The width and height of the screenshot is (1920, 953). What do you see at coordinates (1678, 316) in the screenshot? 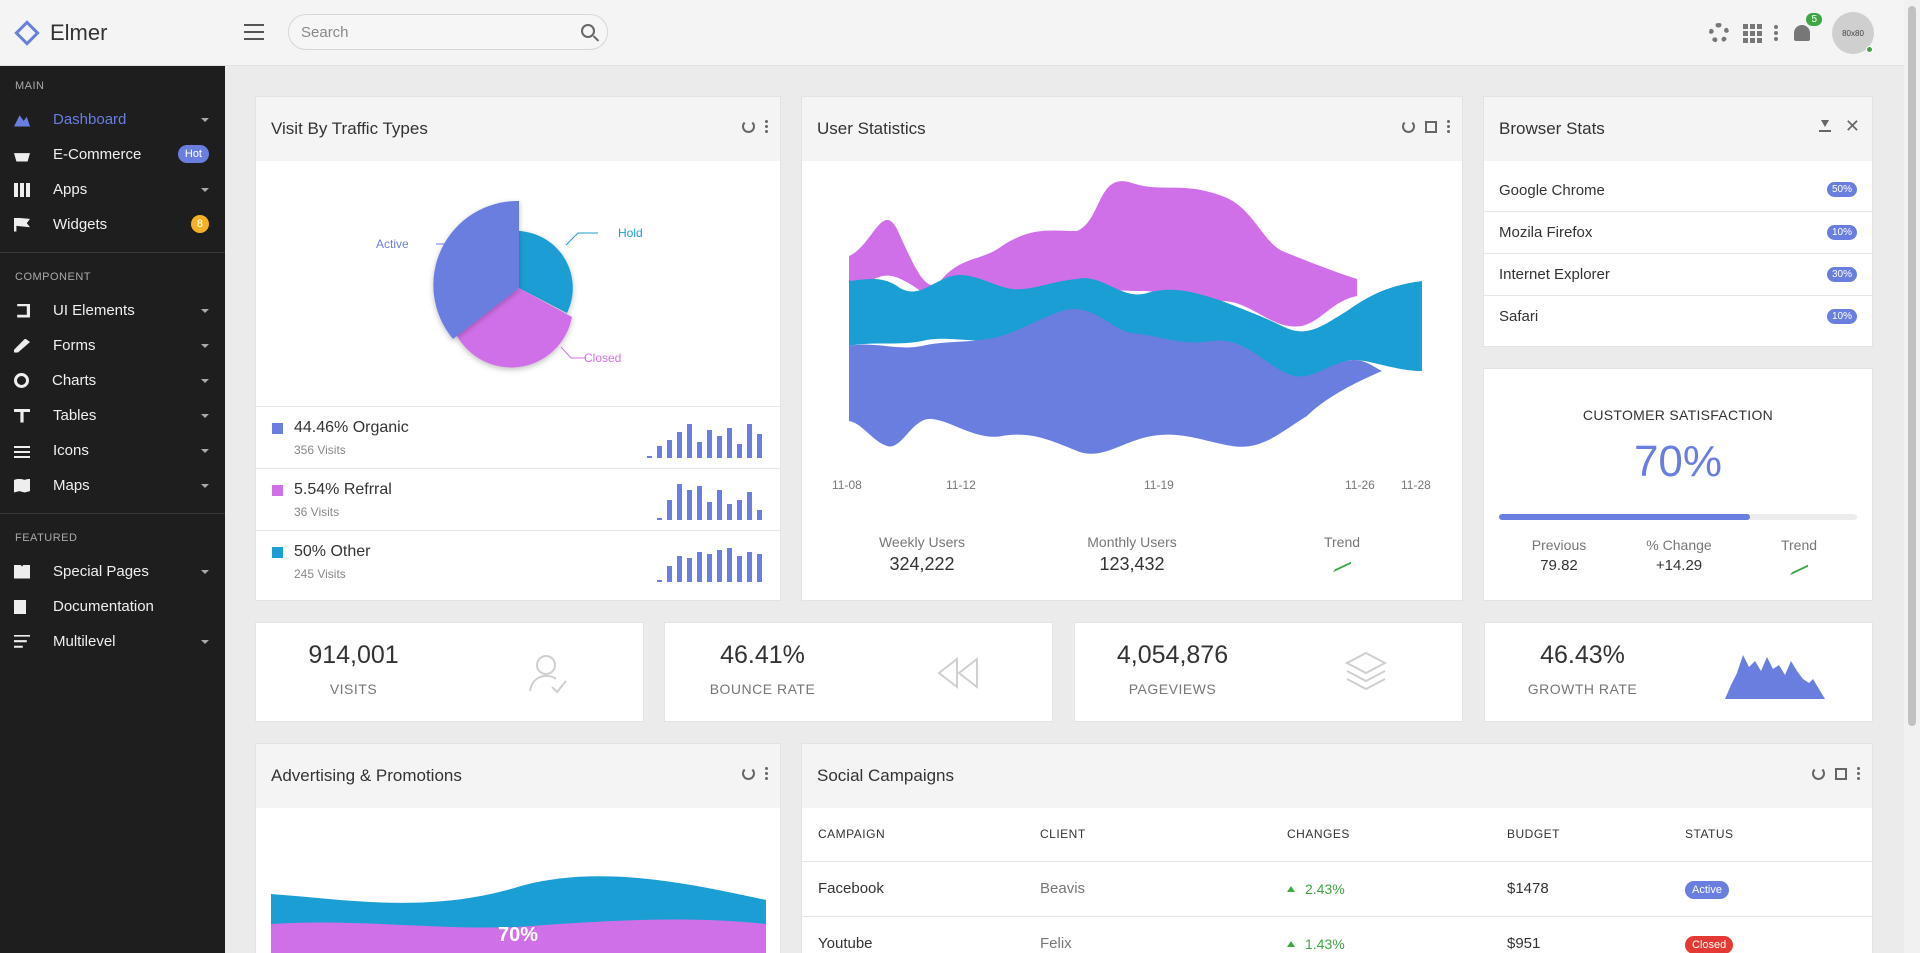
I see `browser-row-safari: Safari 10%` at bounding box center [1678, 316].